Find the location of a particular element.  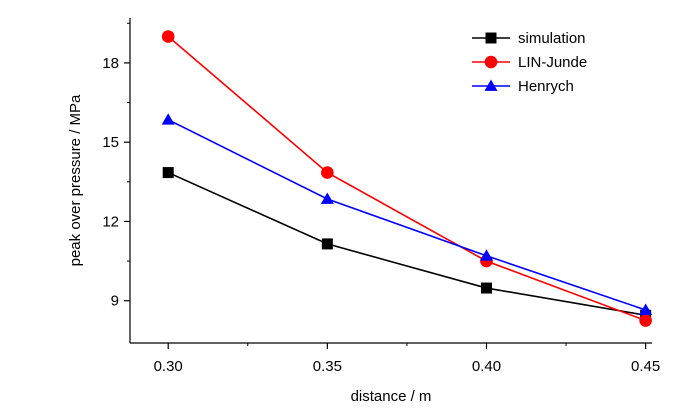

x-tick-label: 0.45 is located at coordinates (645, 366).